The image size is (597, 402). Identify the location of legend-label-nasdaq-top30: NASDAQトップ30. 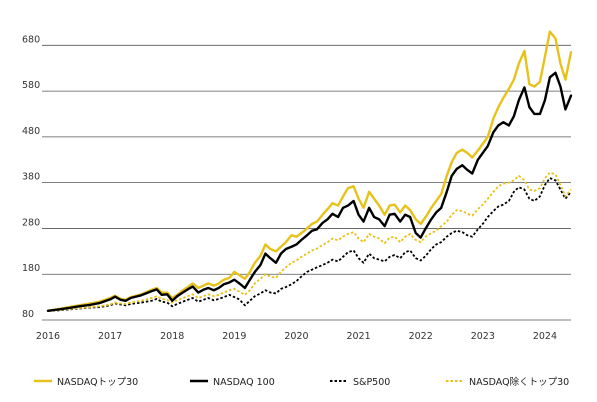
(97, 382).